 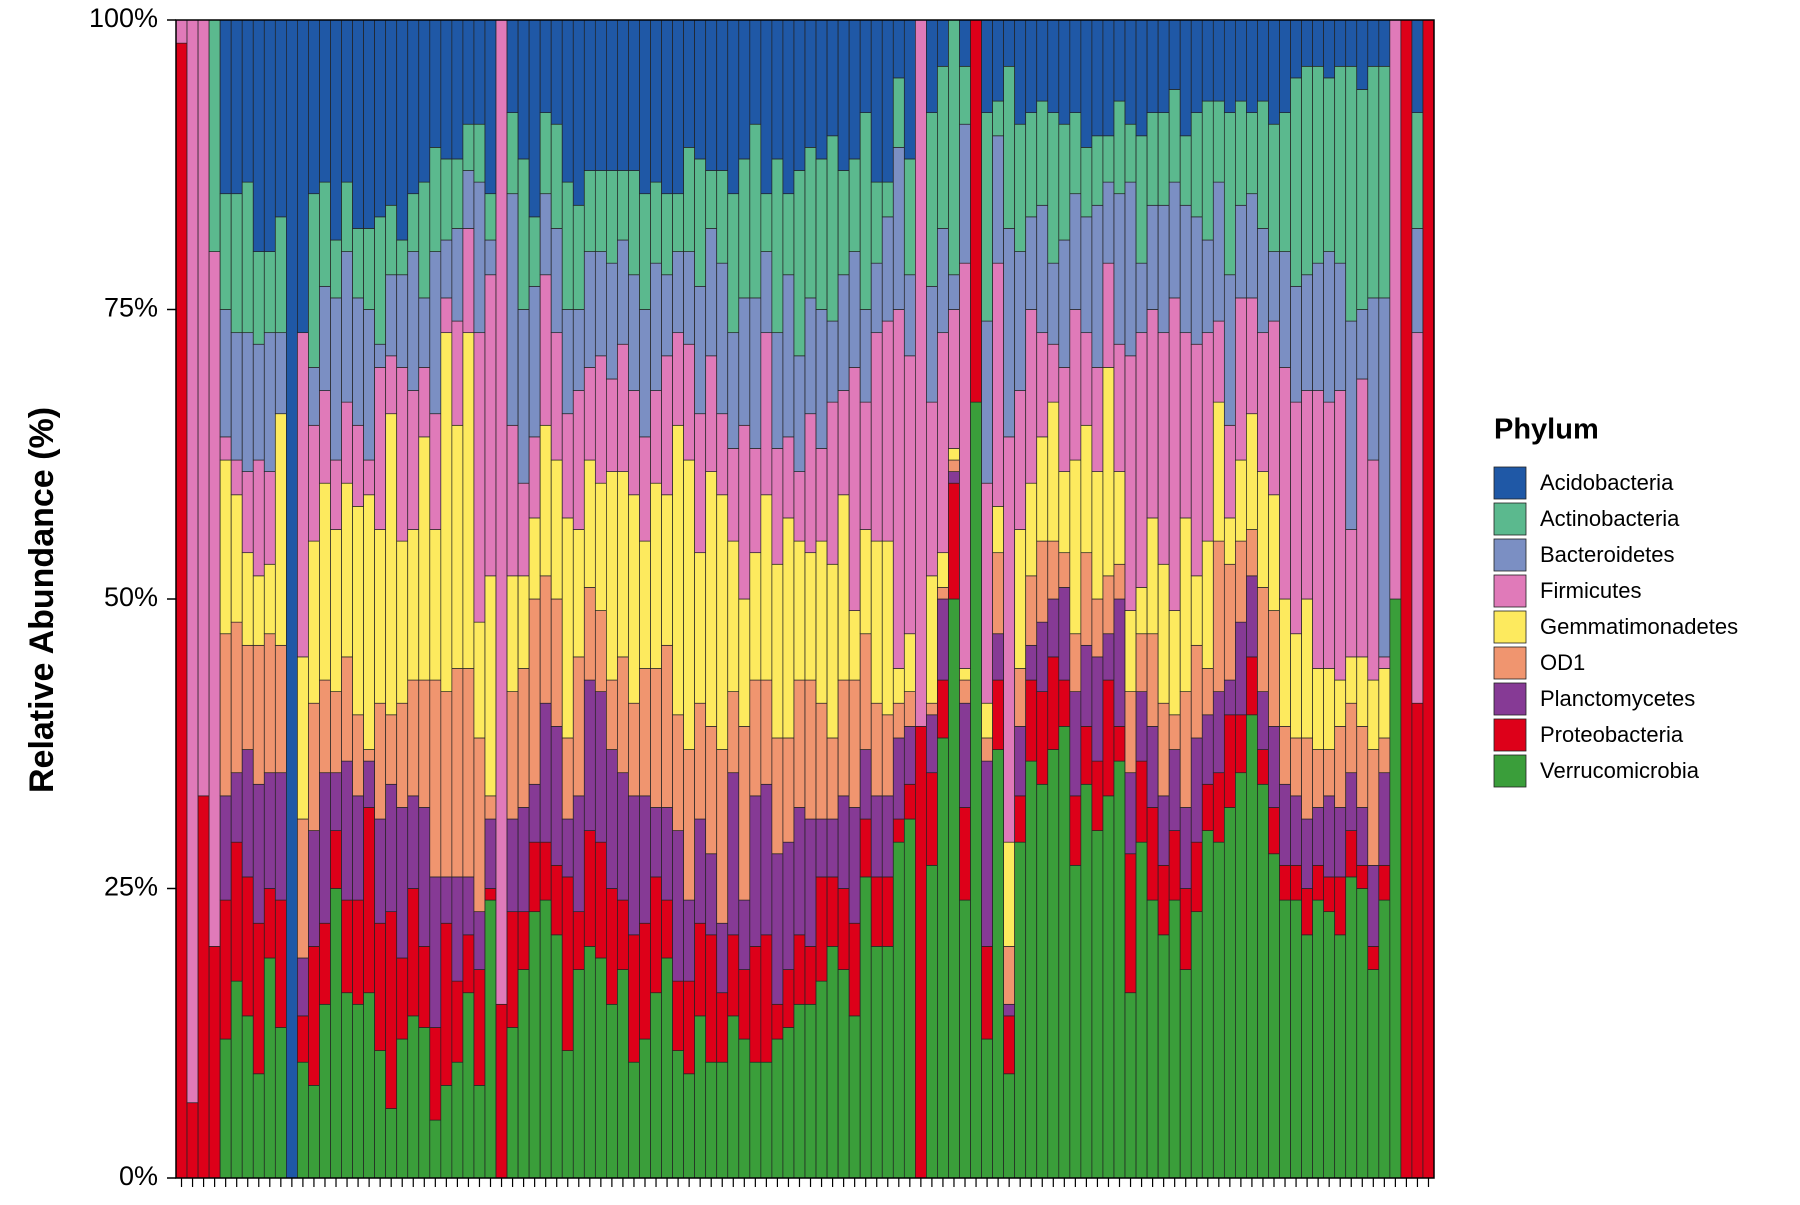 What do you see at coordinates (131, 308) in the screenshot?
I see `y-tick-label: 75%` at bounding box center [131, 308].